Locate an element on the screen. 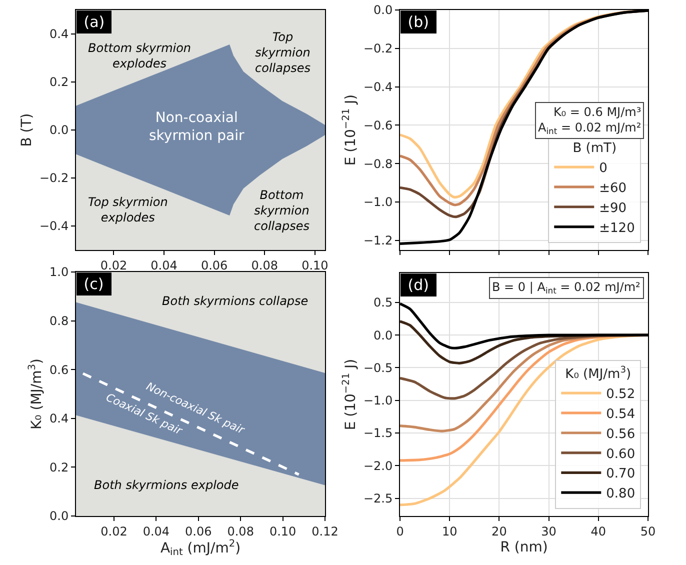  chart-title: (c) is located at coordinates (93, 284).